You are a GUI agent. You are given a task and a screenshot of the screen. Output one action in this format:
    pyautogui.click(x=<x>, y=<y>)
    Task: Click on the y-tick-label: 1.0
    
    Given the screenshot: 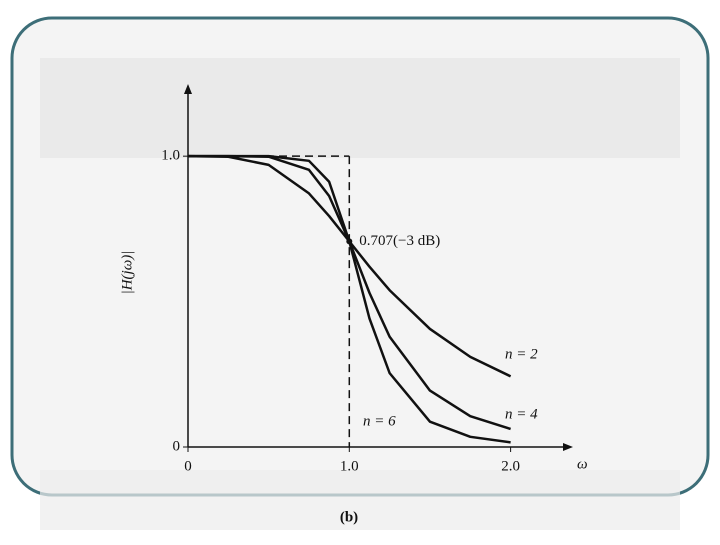 What is the action you would take?
    pyautogui.click(x=170, y=156)
    